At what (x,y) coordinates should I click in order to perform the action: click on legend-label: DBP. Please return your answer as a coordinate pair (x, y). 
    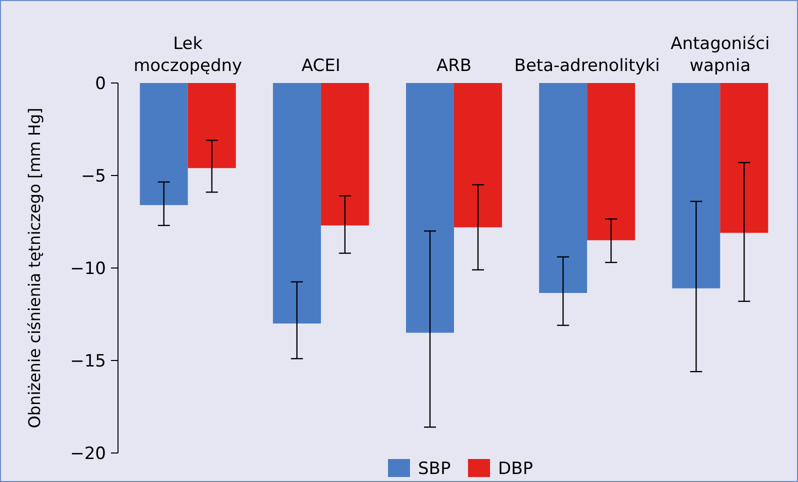
    Looking at the image, I should click on (516, 468).